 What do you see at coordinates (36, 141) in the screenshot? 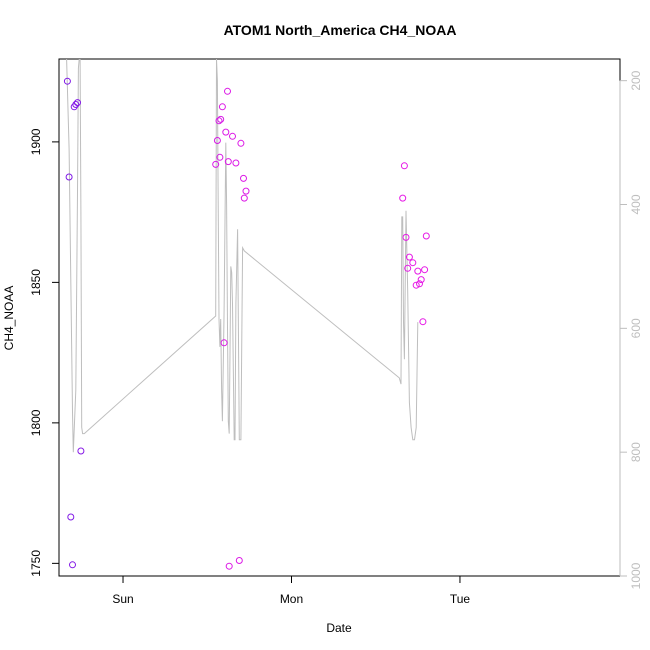
I see `y-tick-label: 1900` at bounding box center [36, 141].